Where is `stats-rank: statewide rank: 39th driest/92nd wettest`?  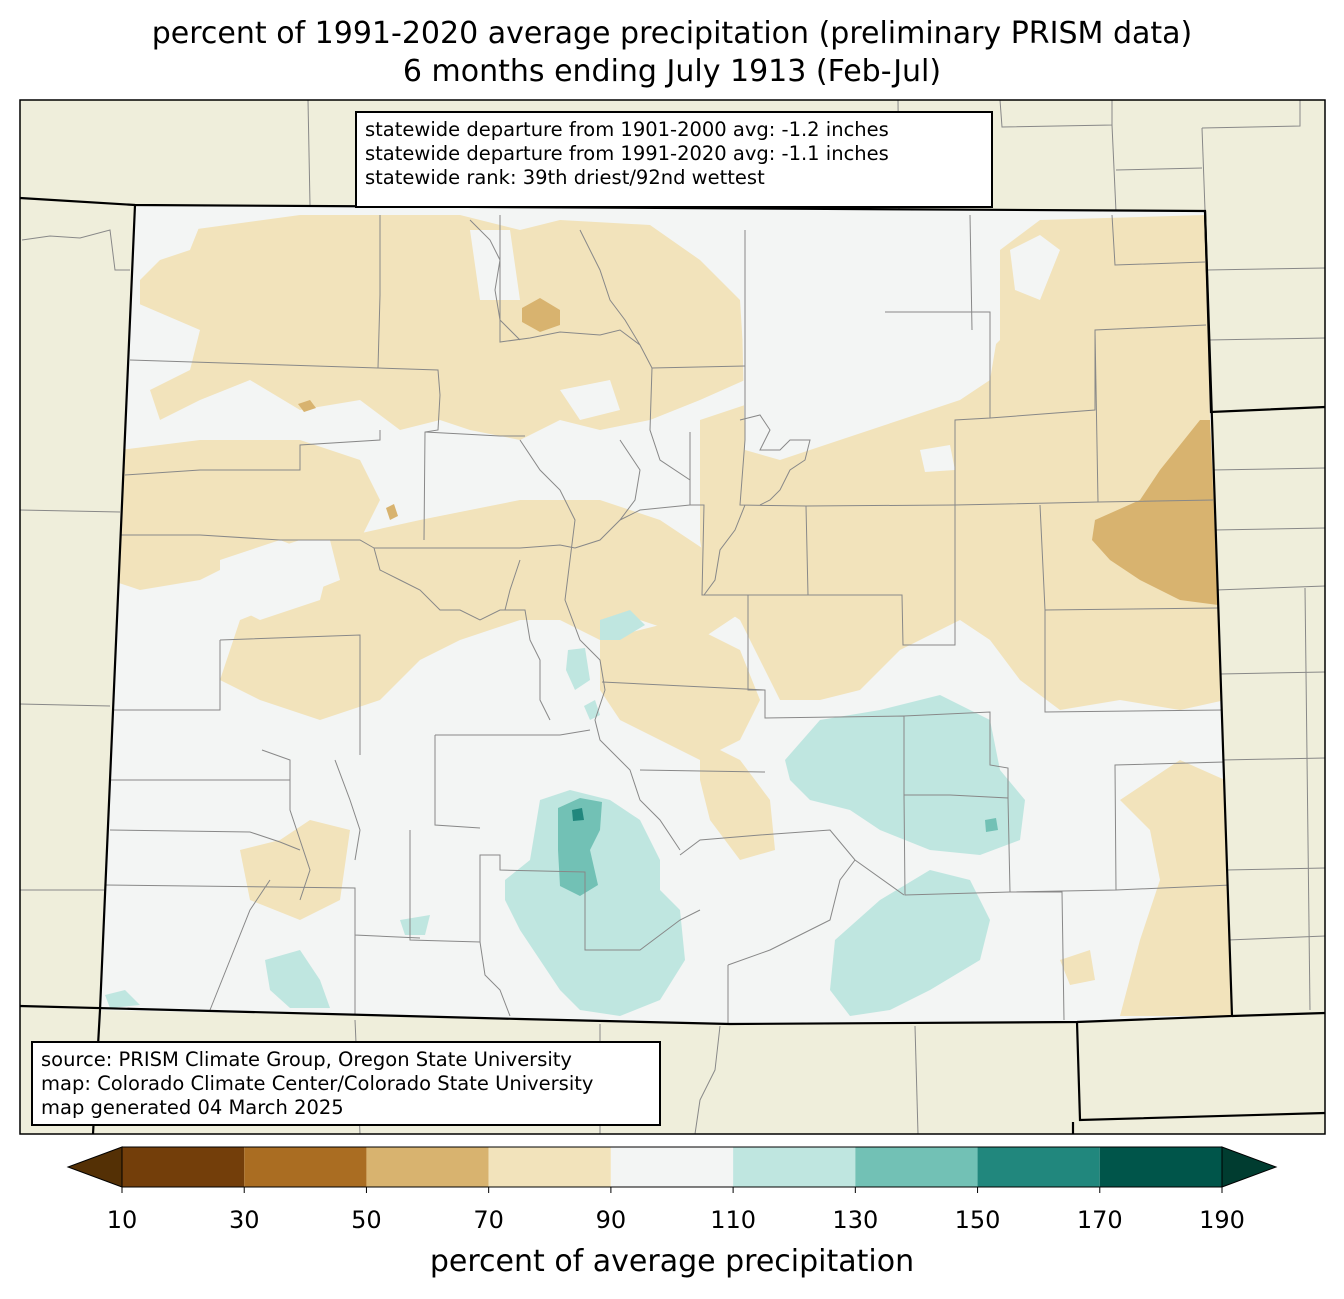 stats-rank: statewide rank: 39th driest/92nd wettest is located at coordinates (565, 177).